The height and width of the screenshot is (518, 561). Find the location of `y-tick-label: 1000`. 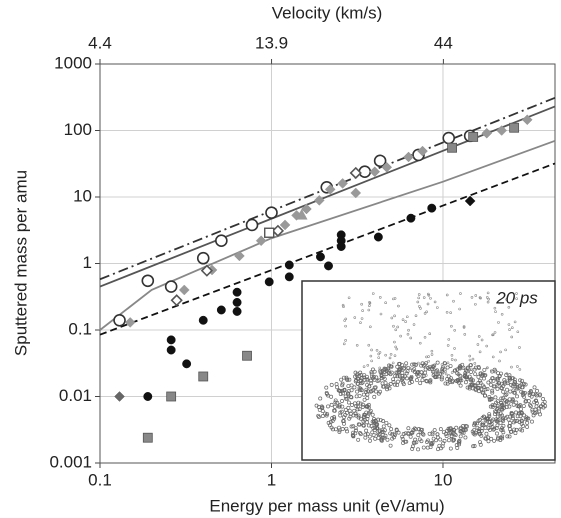

y-tick-label: 1000 is located at coordinates (73, 62).